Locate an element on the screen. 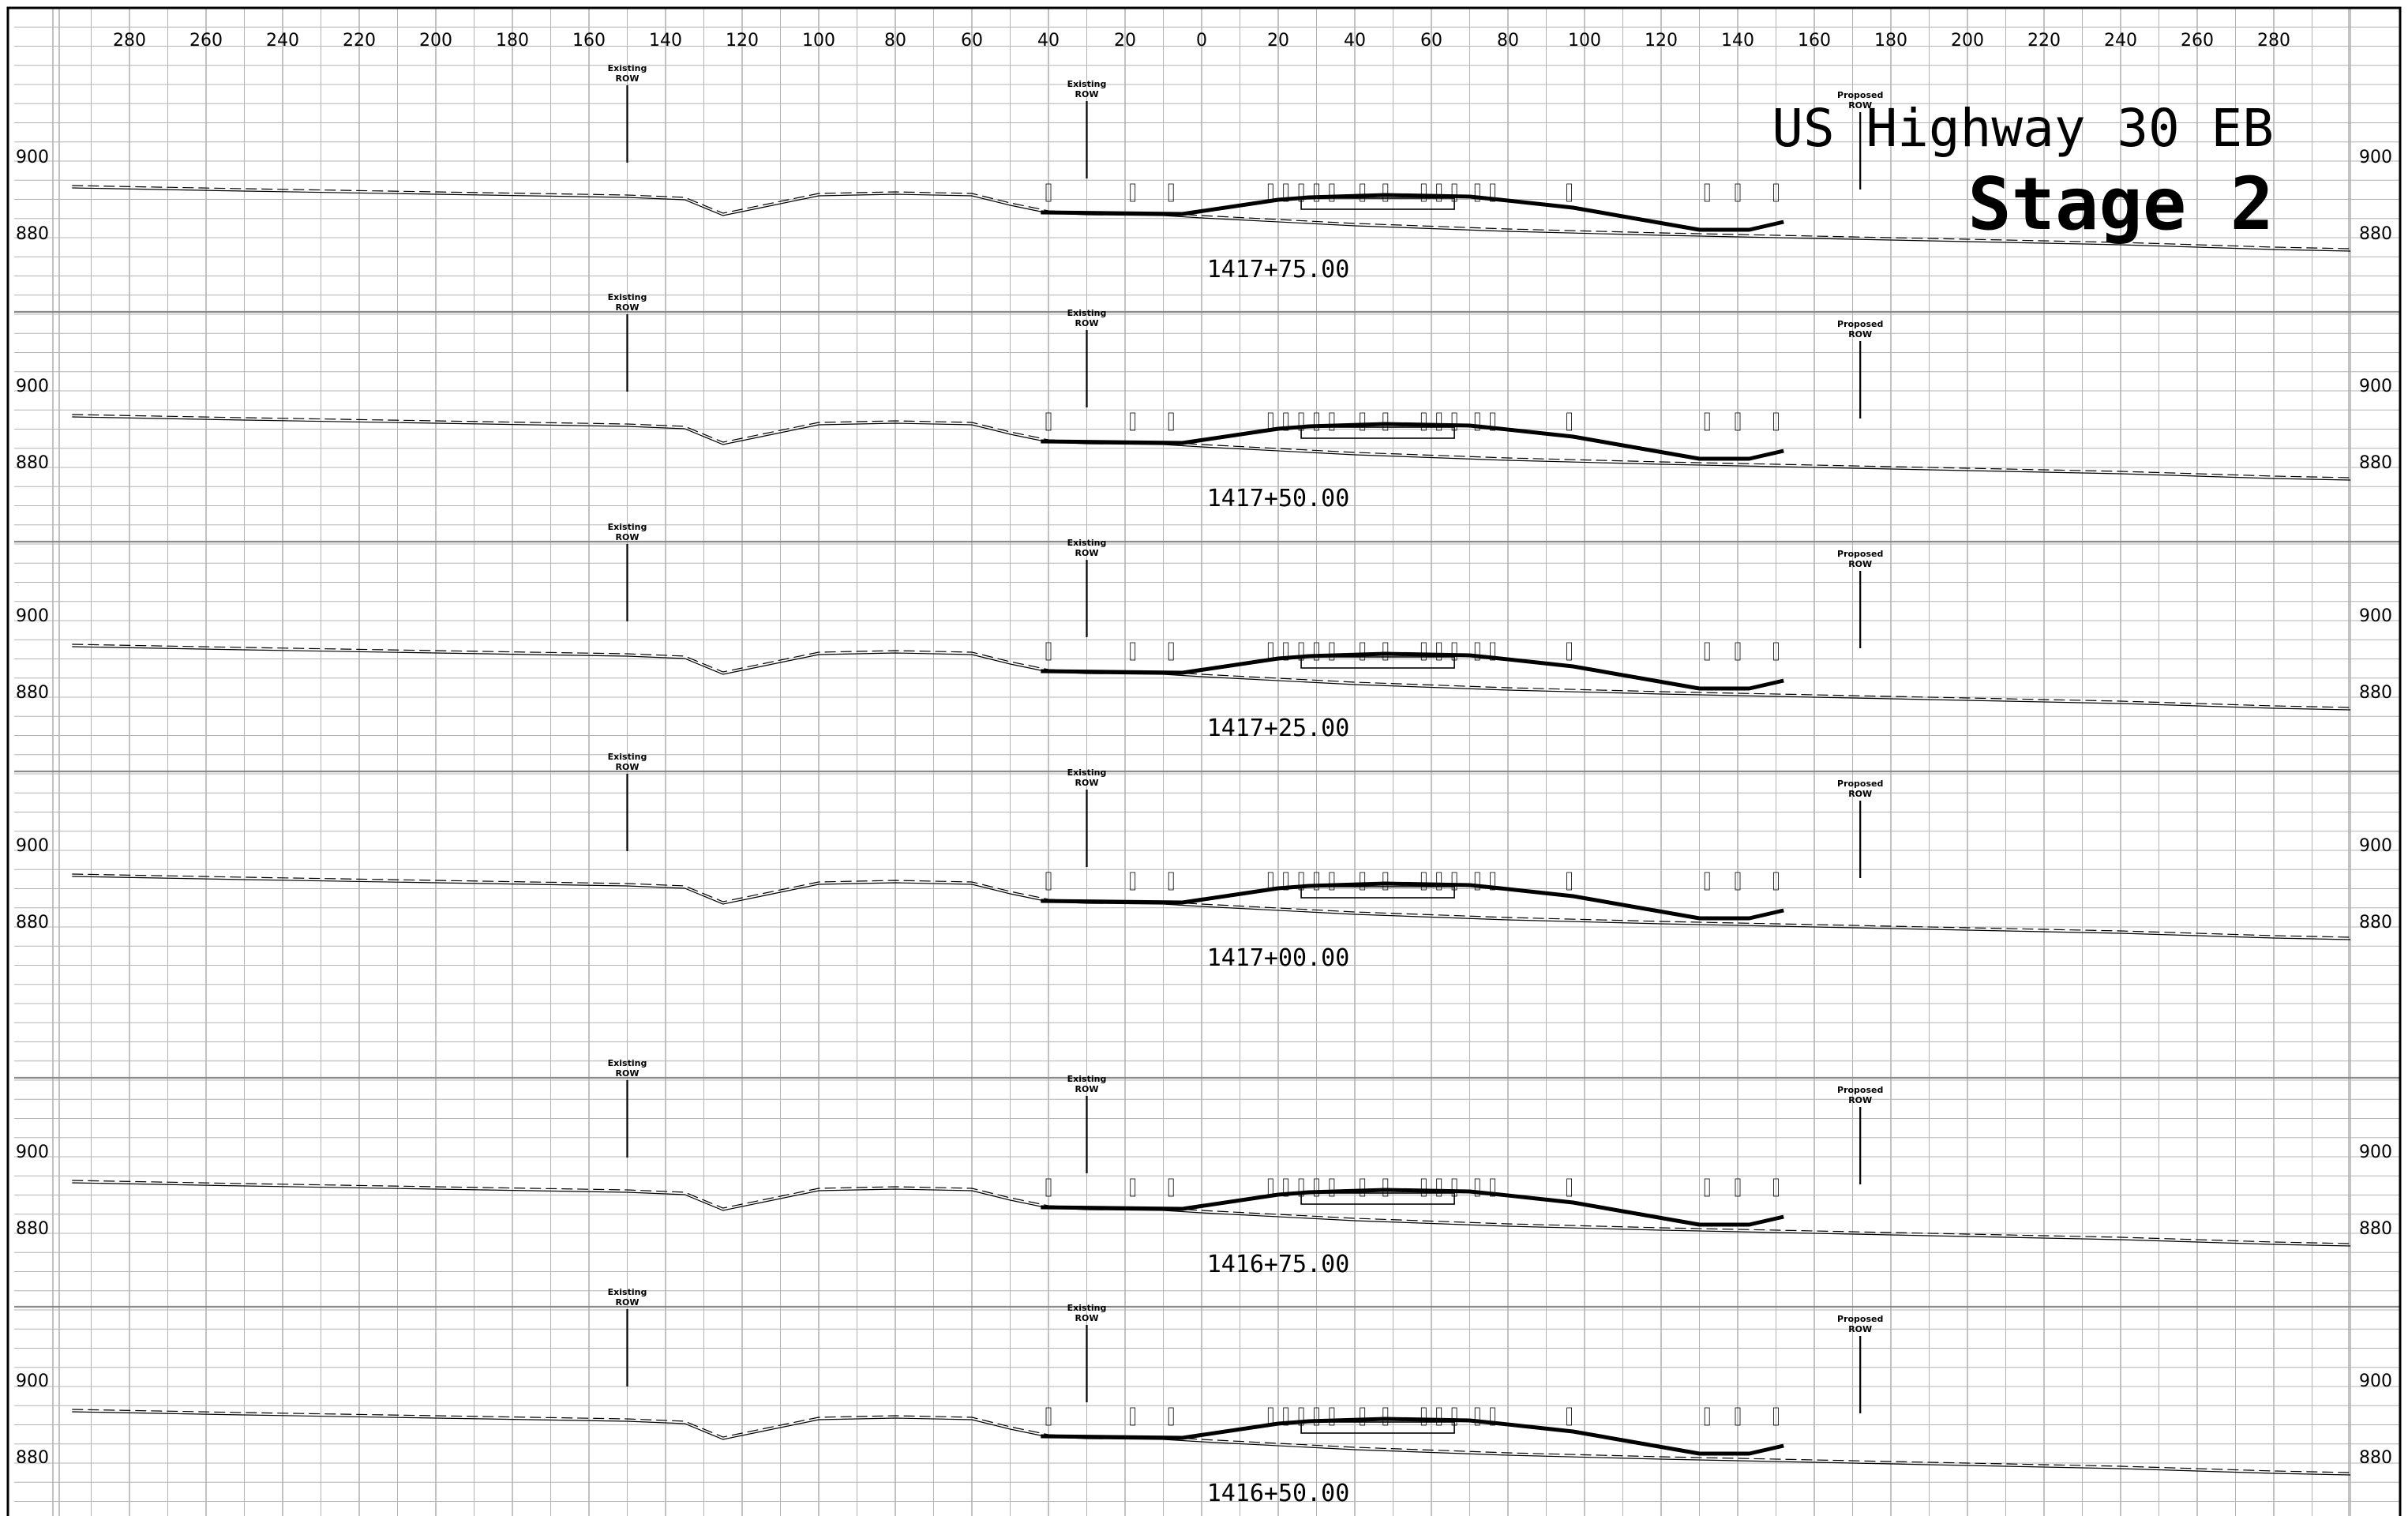 This screenshot has width=2408, height=1516. title-block: US Highway 30 EB Stage 2 is located at coordinates (2023, 172).